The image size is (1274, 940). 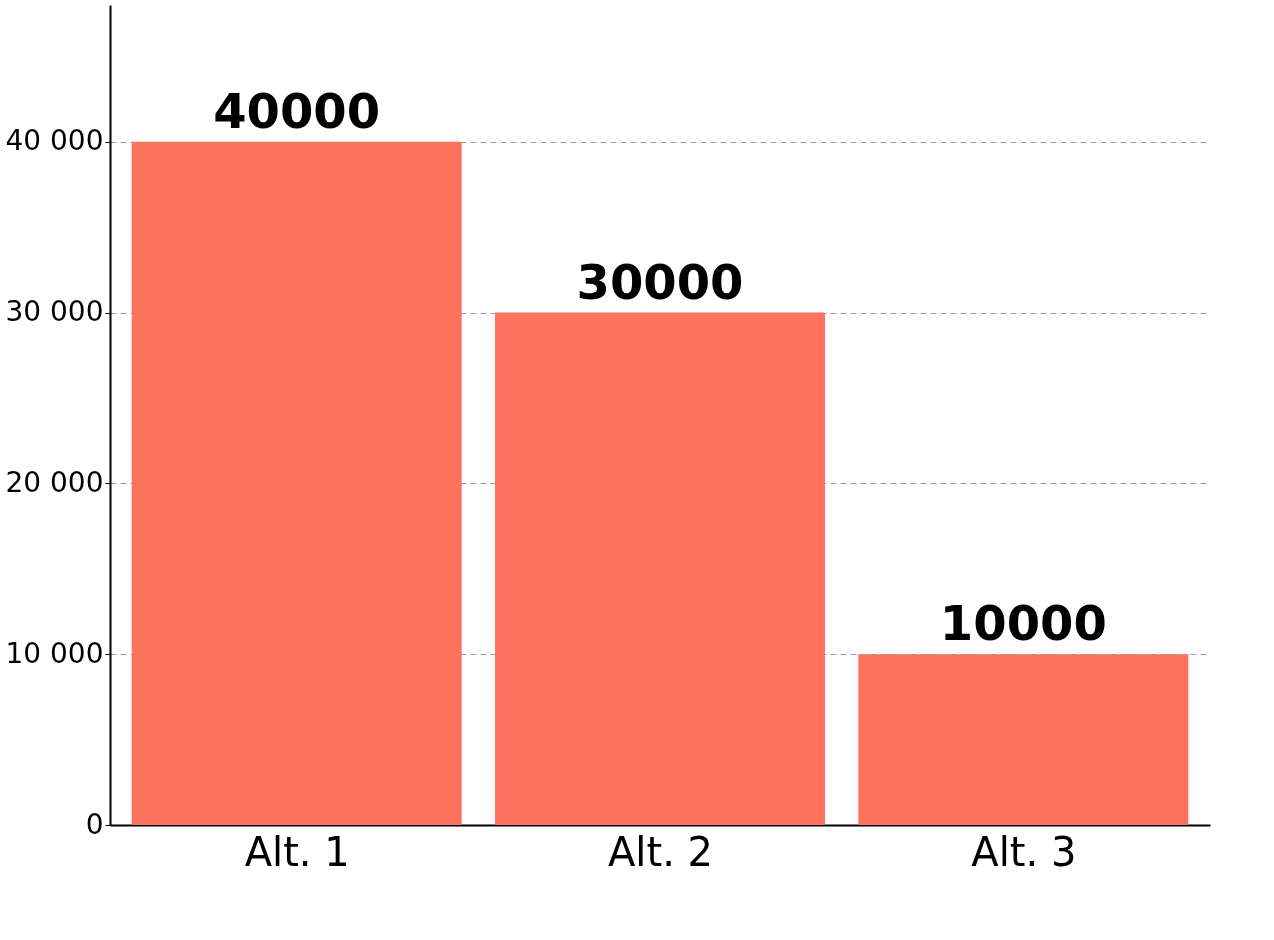 What do you see at coordinates (297, 851) in the screenshot?
I see `x-tick-label: Alt. 1` at bounding box center [297, 851].